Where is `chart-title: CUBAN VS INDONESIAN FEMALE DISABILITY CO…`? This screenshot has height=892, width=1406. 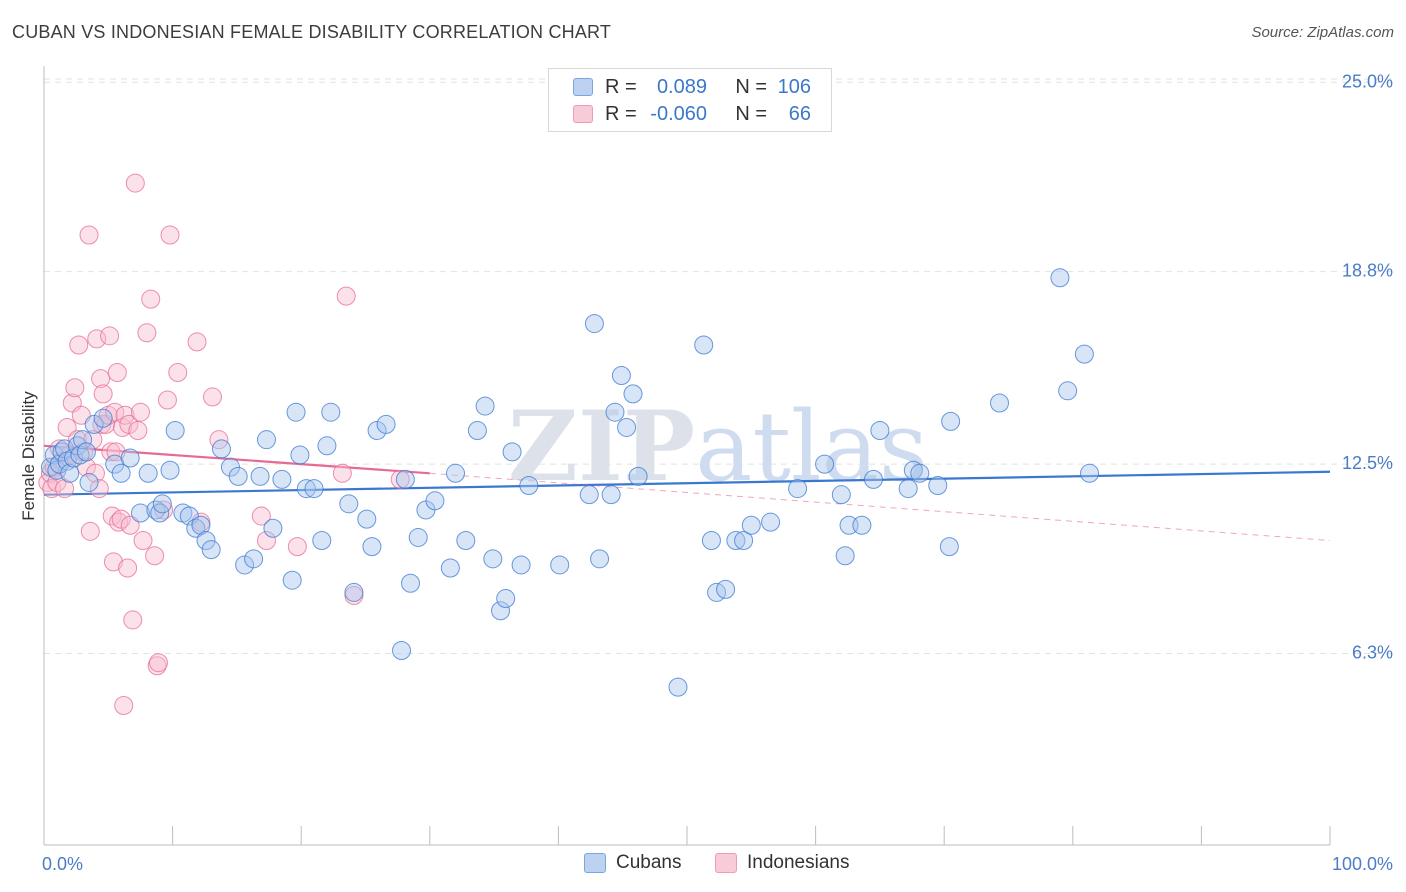 chart-title: CUBAN VS INDONESIAN FEMALE DISABILITY CO… is located at coordinates (312, 32).